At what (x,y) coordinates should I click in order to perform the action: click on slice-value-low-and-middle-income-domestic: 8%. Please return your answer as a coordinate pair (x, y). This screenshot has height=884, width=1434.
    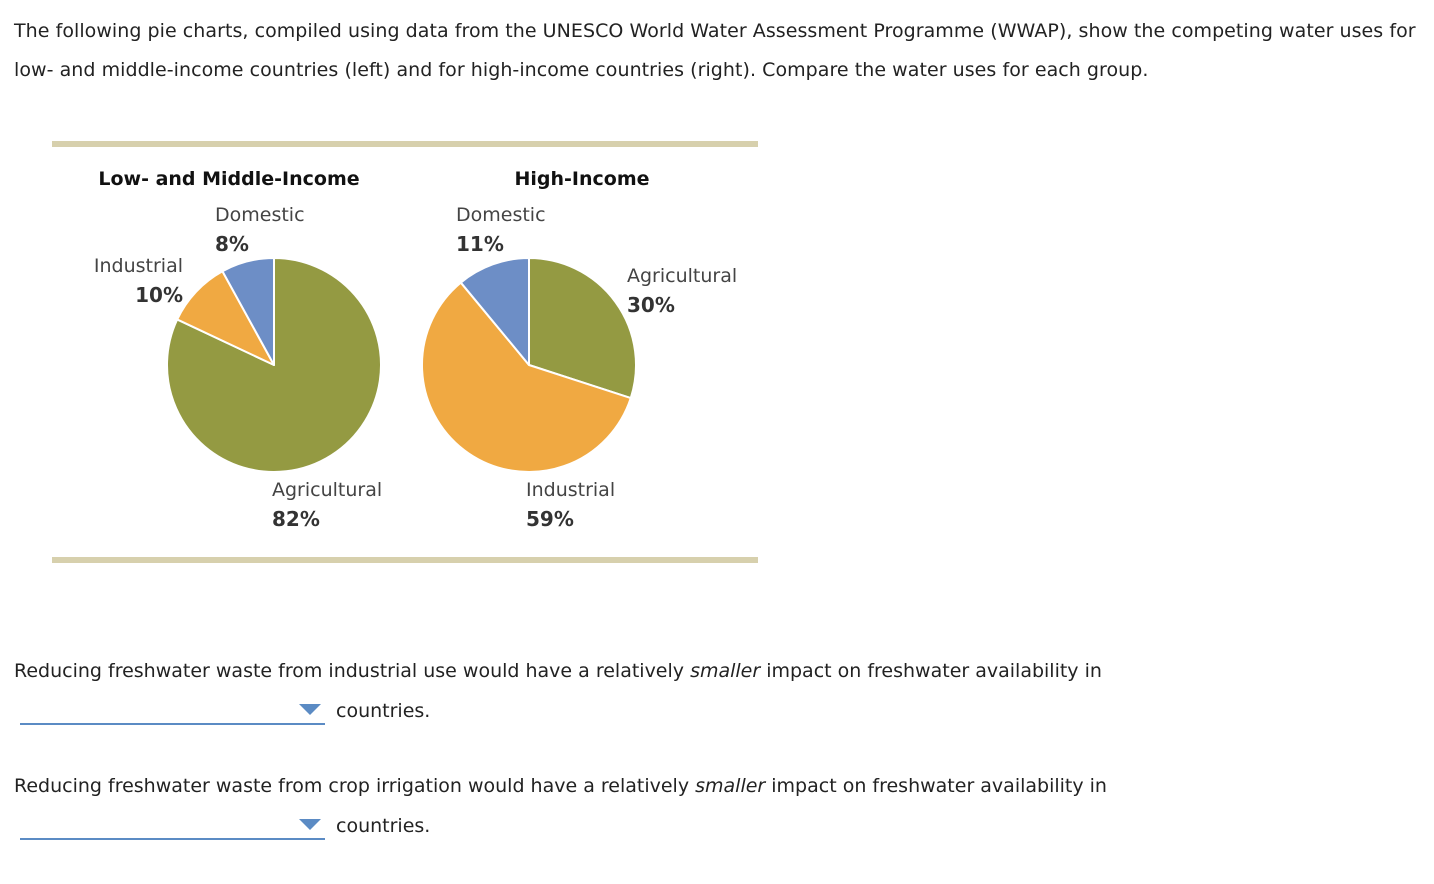
    Looking at the image, I should click on (232, 244).